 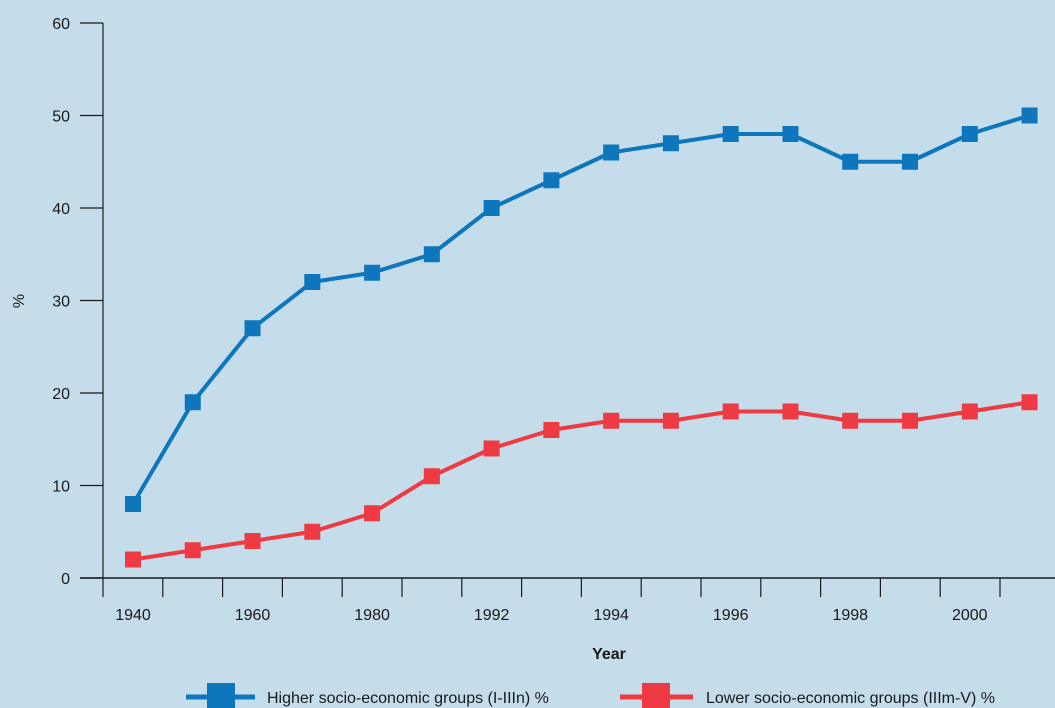 What do you see at coordinates (61, 209) in the screenshot?
I see `y-tick-label: 40` at bounding box center [61, 209].